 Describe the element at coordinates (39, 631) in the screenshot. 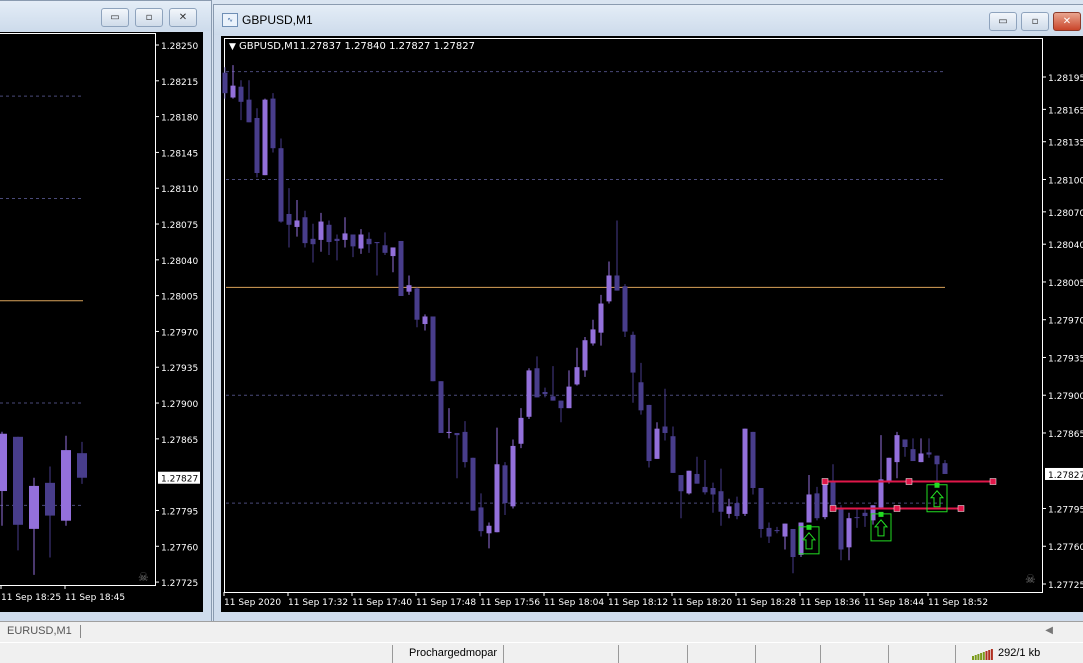

I see `tab-eurusd-m1: EURUSD,M1` at that location.